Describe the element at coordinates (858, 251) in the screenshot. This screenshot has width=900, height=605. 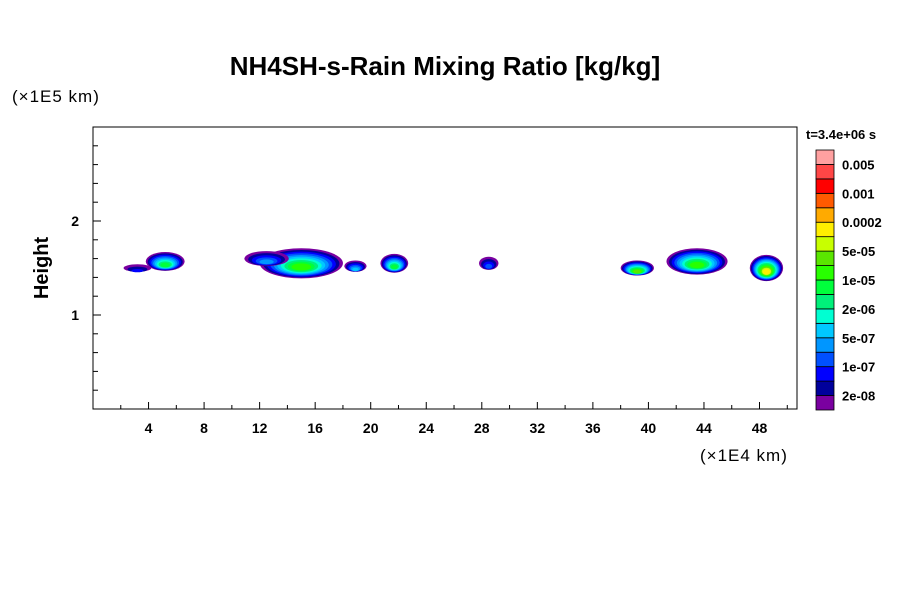
I see `colorbar-label: 5e-05` at that location.